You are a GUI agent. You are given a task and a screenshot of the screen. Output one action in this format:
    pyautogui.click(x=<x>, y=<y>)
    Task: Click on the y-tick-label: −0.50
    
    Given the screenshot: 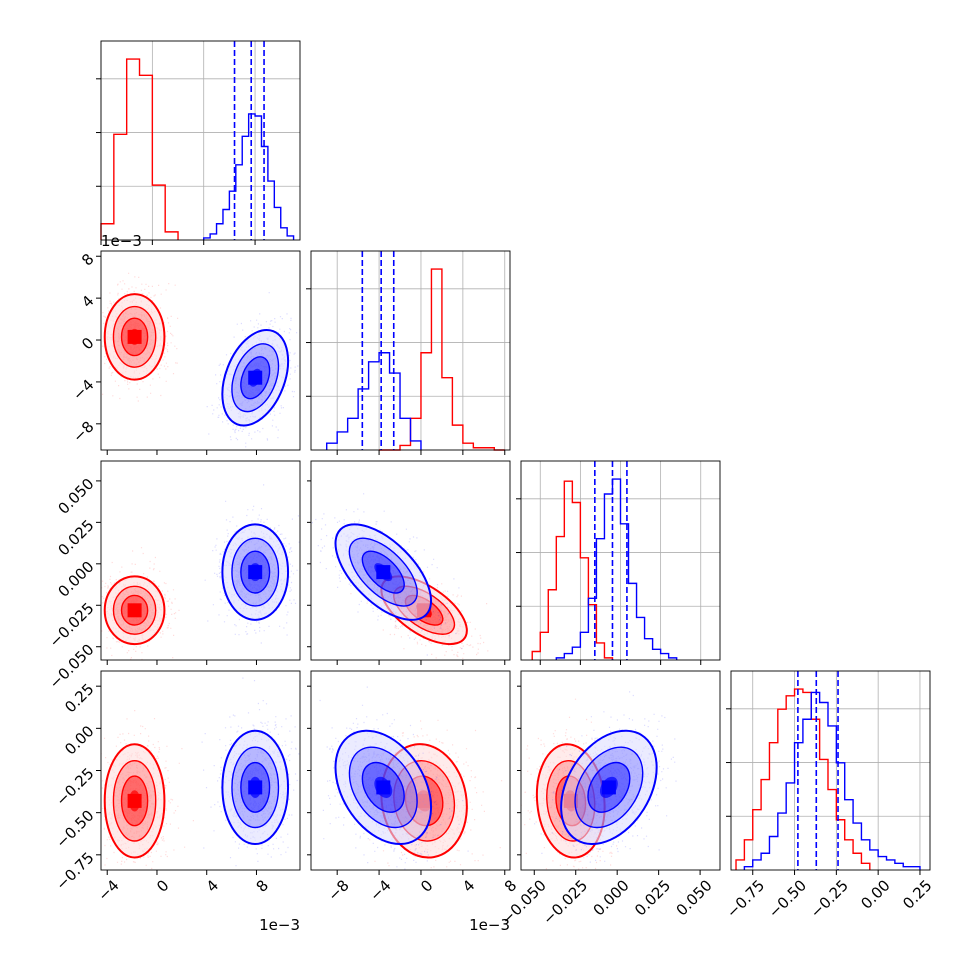 What is the action you would take?
    pyautogui.click(x=74, y=829)
    